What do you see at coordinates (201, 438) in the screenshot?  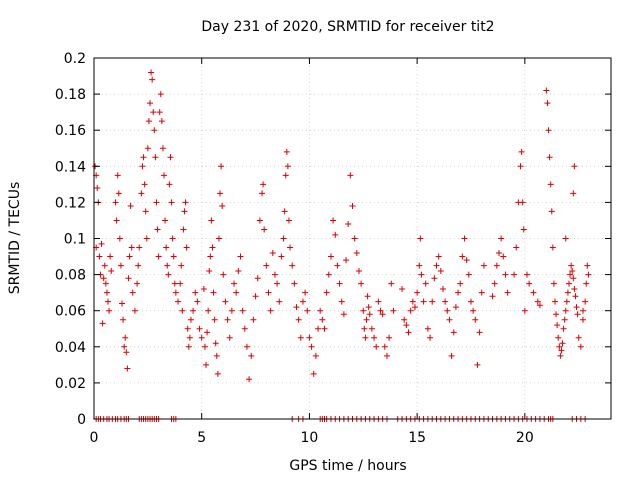 I see `x-tick-label: 5` at bounding box center [201, 438].